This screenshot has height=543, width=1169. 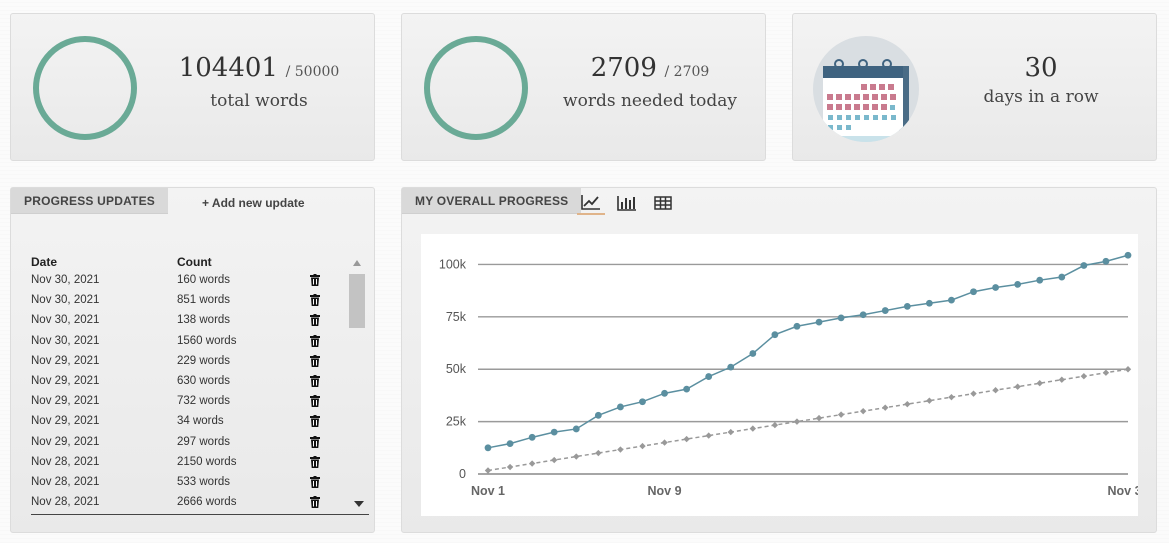 What do you see at coordinates (357, 263) in the screenshot?
I see `scroll-up-arrow` at bounding box center [357, 263].